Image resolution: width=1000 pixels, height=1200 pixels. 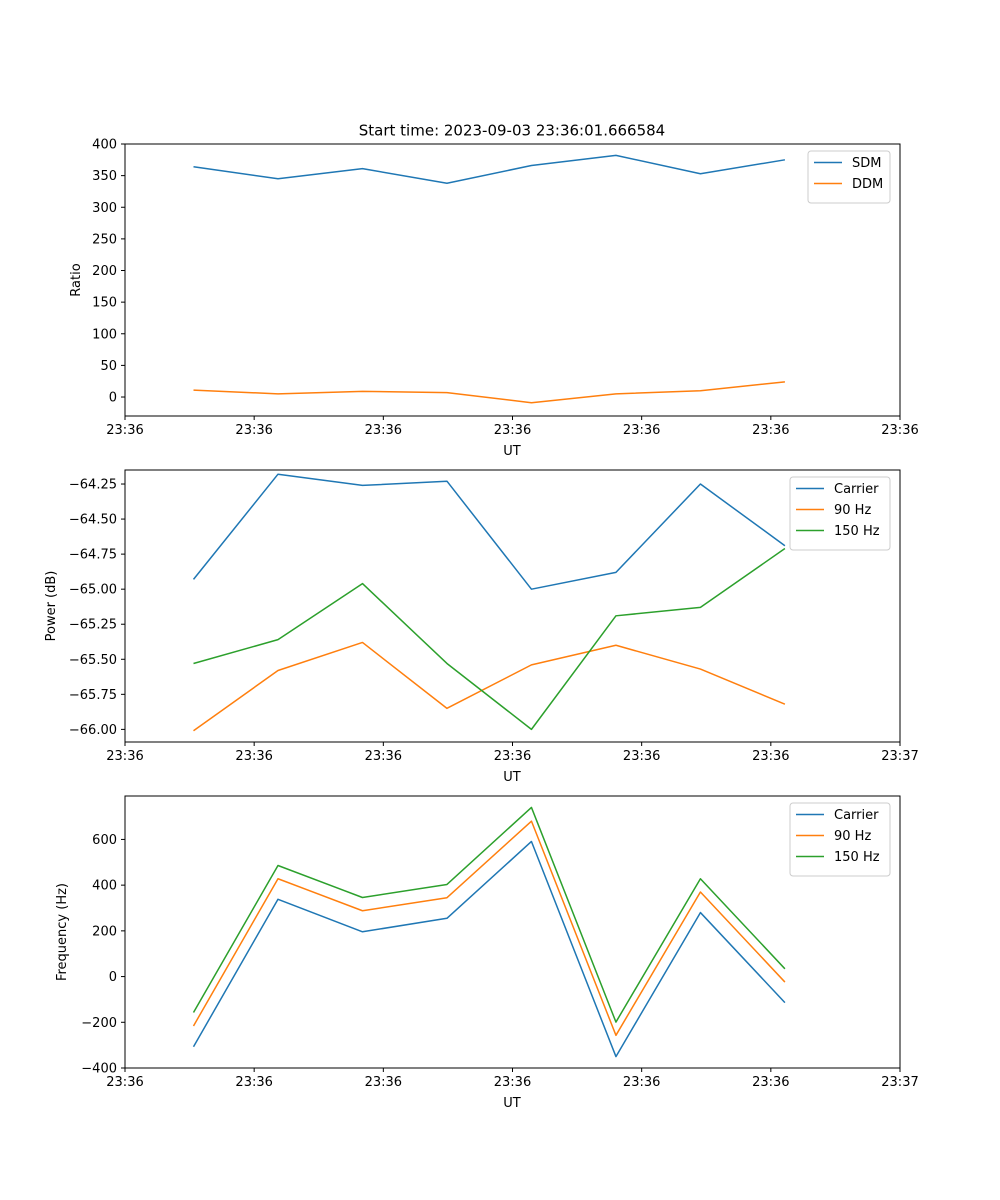 I want to click on series-line-sdm, so click(x=489, y=169).